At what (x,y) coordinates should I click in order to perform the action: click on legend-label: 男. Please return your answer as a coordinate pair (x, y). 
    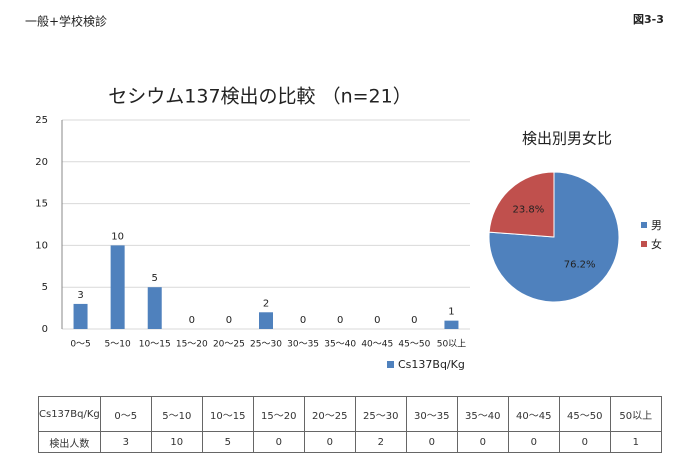
    Looking at the image, I should click on (656, 225).